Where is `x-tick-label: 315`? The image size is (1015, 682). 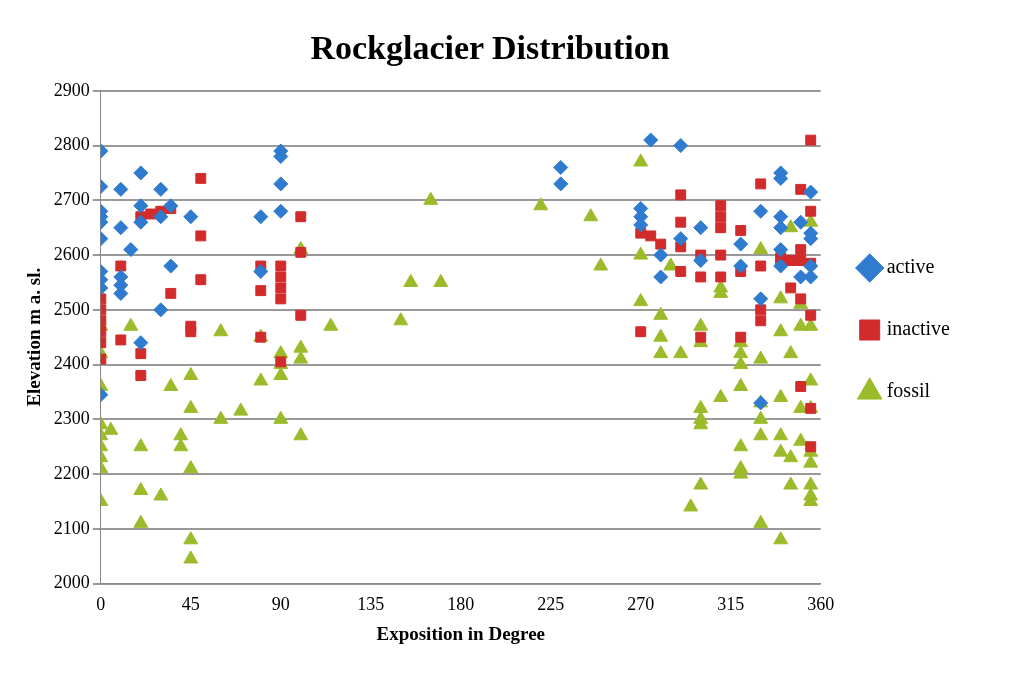 x-tick-label: 315 is located at coordinates (731, 604).